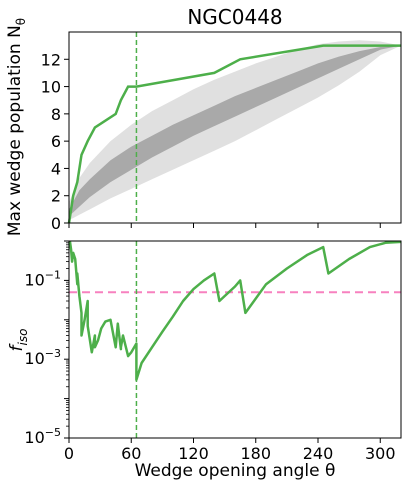 The width and height of the screenshot is (407, 487). Describe the element at coordinates (131, 453) in the screenshot. I see `xtick-label: 60` at that location.